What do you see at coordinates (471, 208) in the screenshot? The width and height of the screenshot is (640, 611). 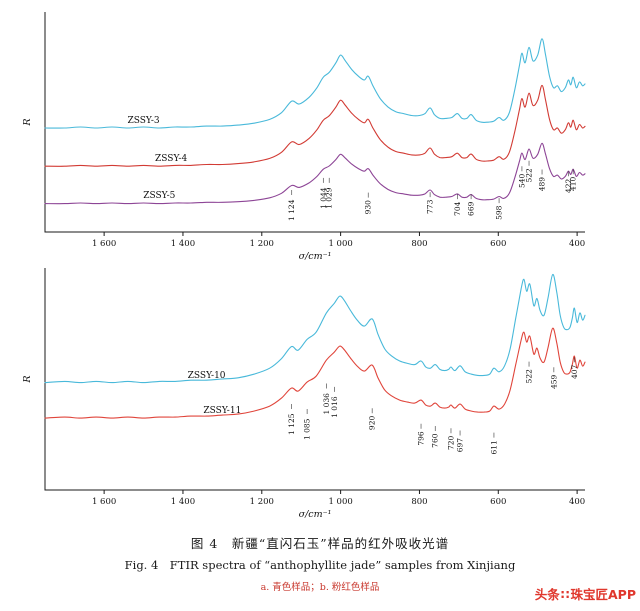 I see `peak-label-669: 669` at bounding box center [471, 208].